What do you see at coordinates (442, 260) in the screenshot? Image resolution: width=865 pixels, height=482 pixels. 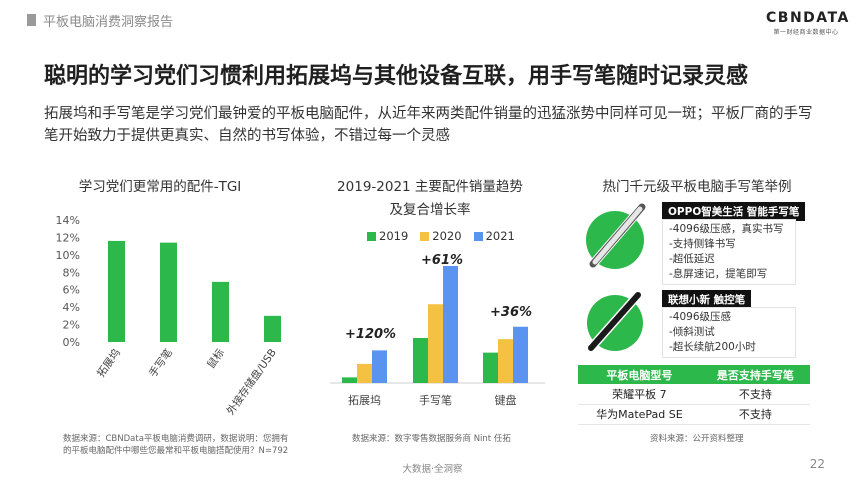 I see `growth-label-stylus: +61%` at bounding box center [442, 260].